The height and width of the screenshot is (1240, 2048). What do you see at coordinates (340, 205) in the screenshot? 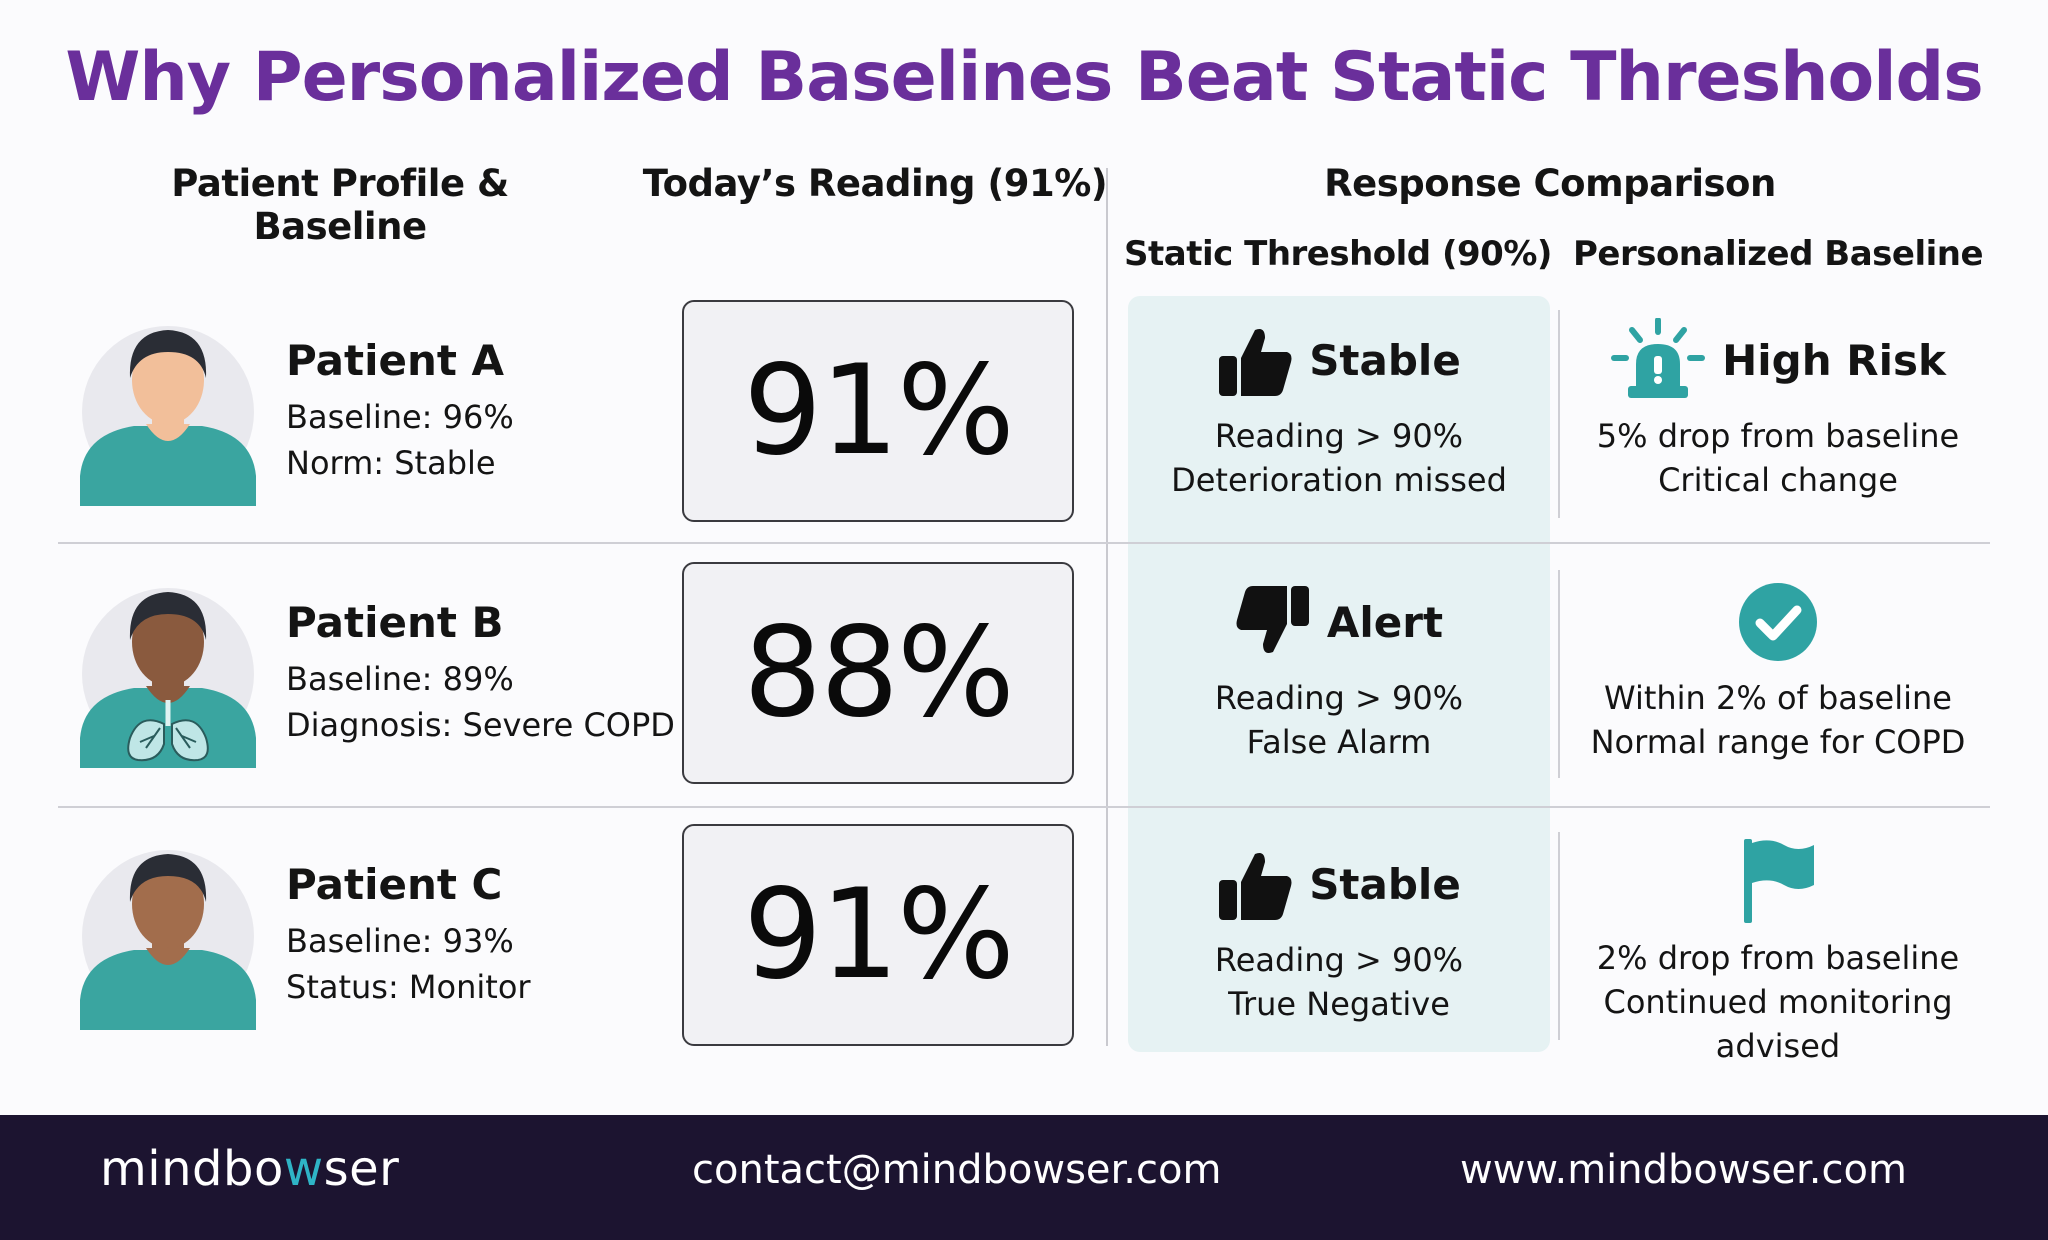
I see `column-header-profile: Patient Profile & Baseline` at bounding box center [340, 205].